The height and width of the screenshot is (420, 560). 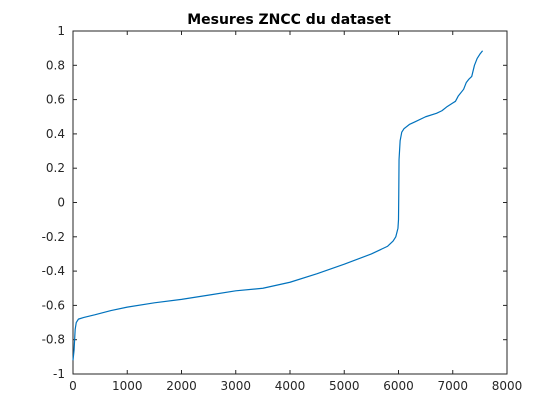 What do you see at coordinates (61, 203) in the screenshot?
I see `y-tick-label: 0` at bounding box center [61, 203].